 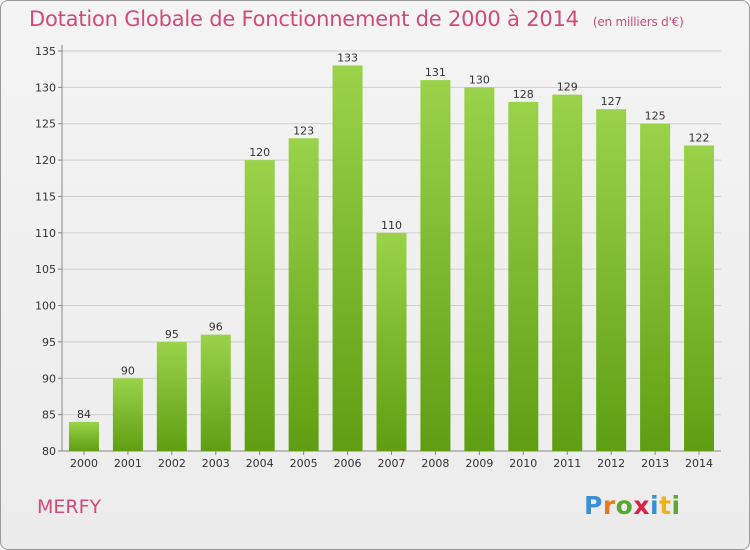 What do you see at coordinates (45, 306) in the screenshot?
I see `y-tick-label: 100` at bounding box center [45, 306].